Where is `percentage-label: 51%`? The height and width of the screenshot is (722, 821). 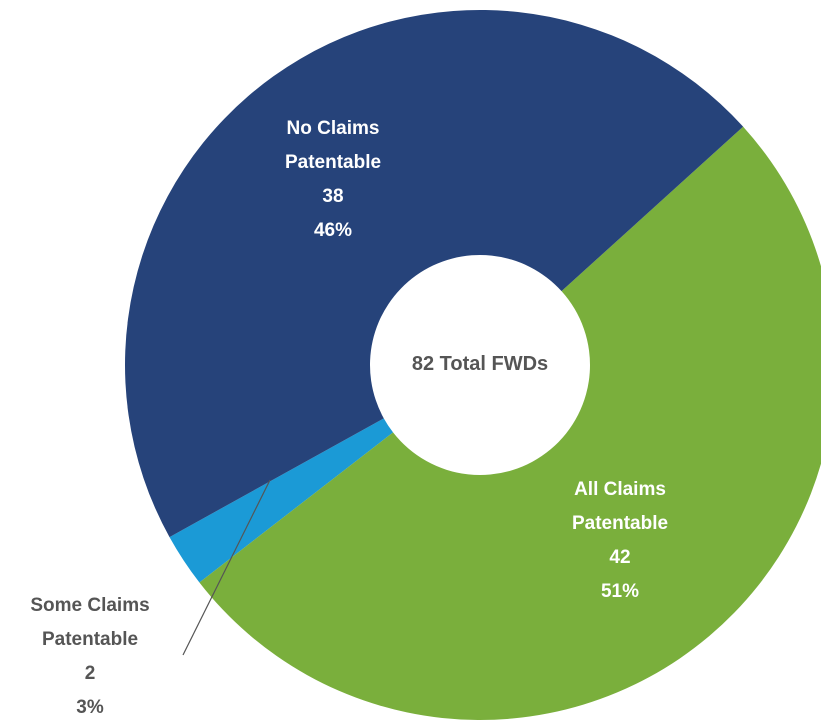
percentage-label: 51% is located at coordinates (620, 591).